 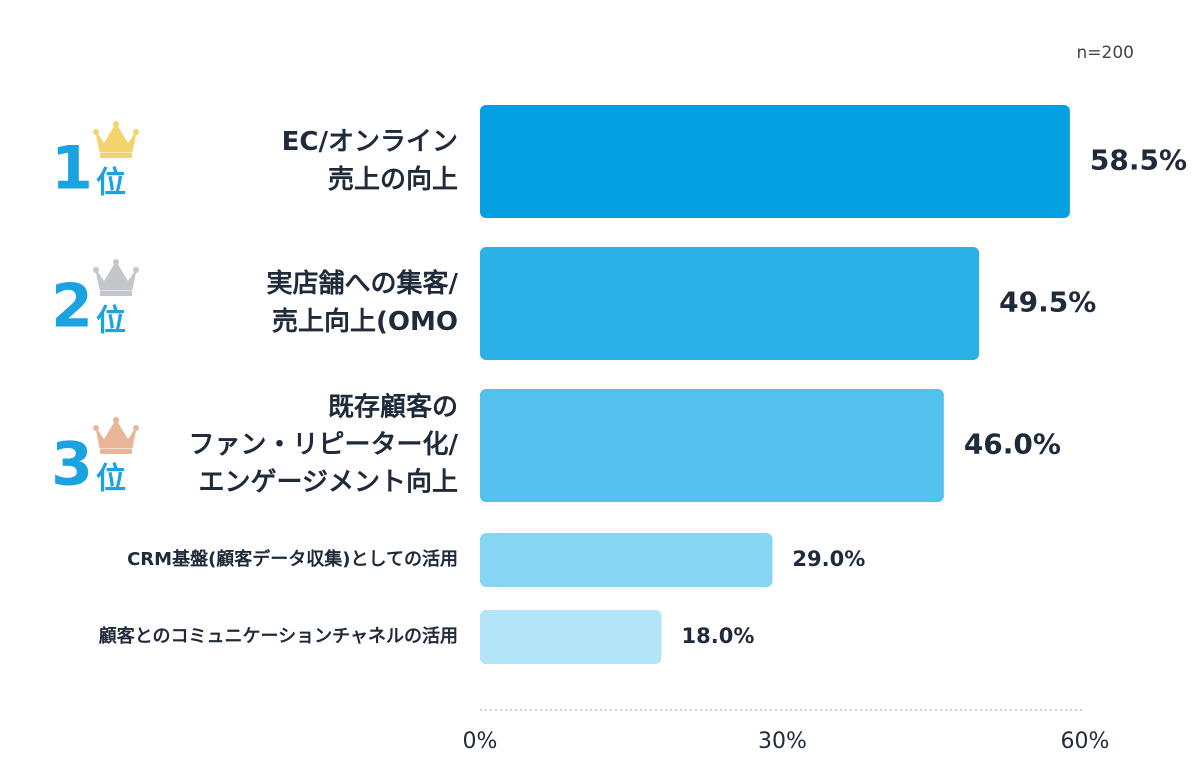 What do you see at coordinates (718, 636) in the screenshot?
I see `value-label-5: 18.0%` at bounding box center [718, 636].